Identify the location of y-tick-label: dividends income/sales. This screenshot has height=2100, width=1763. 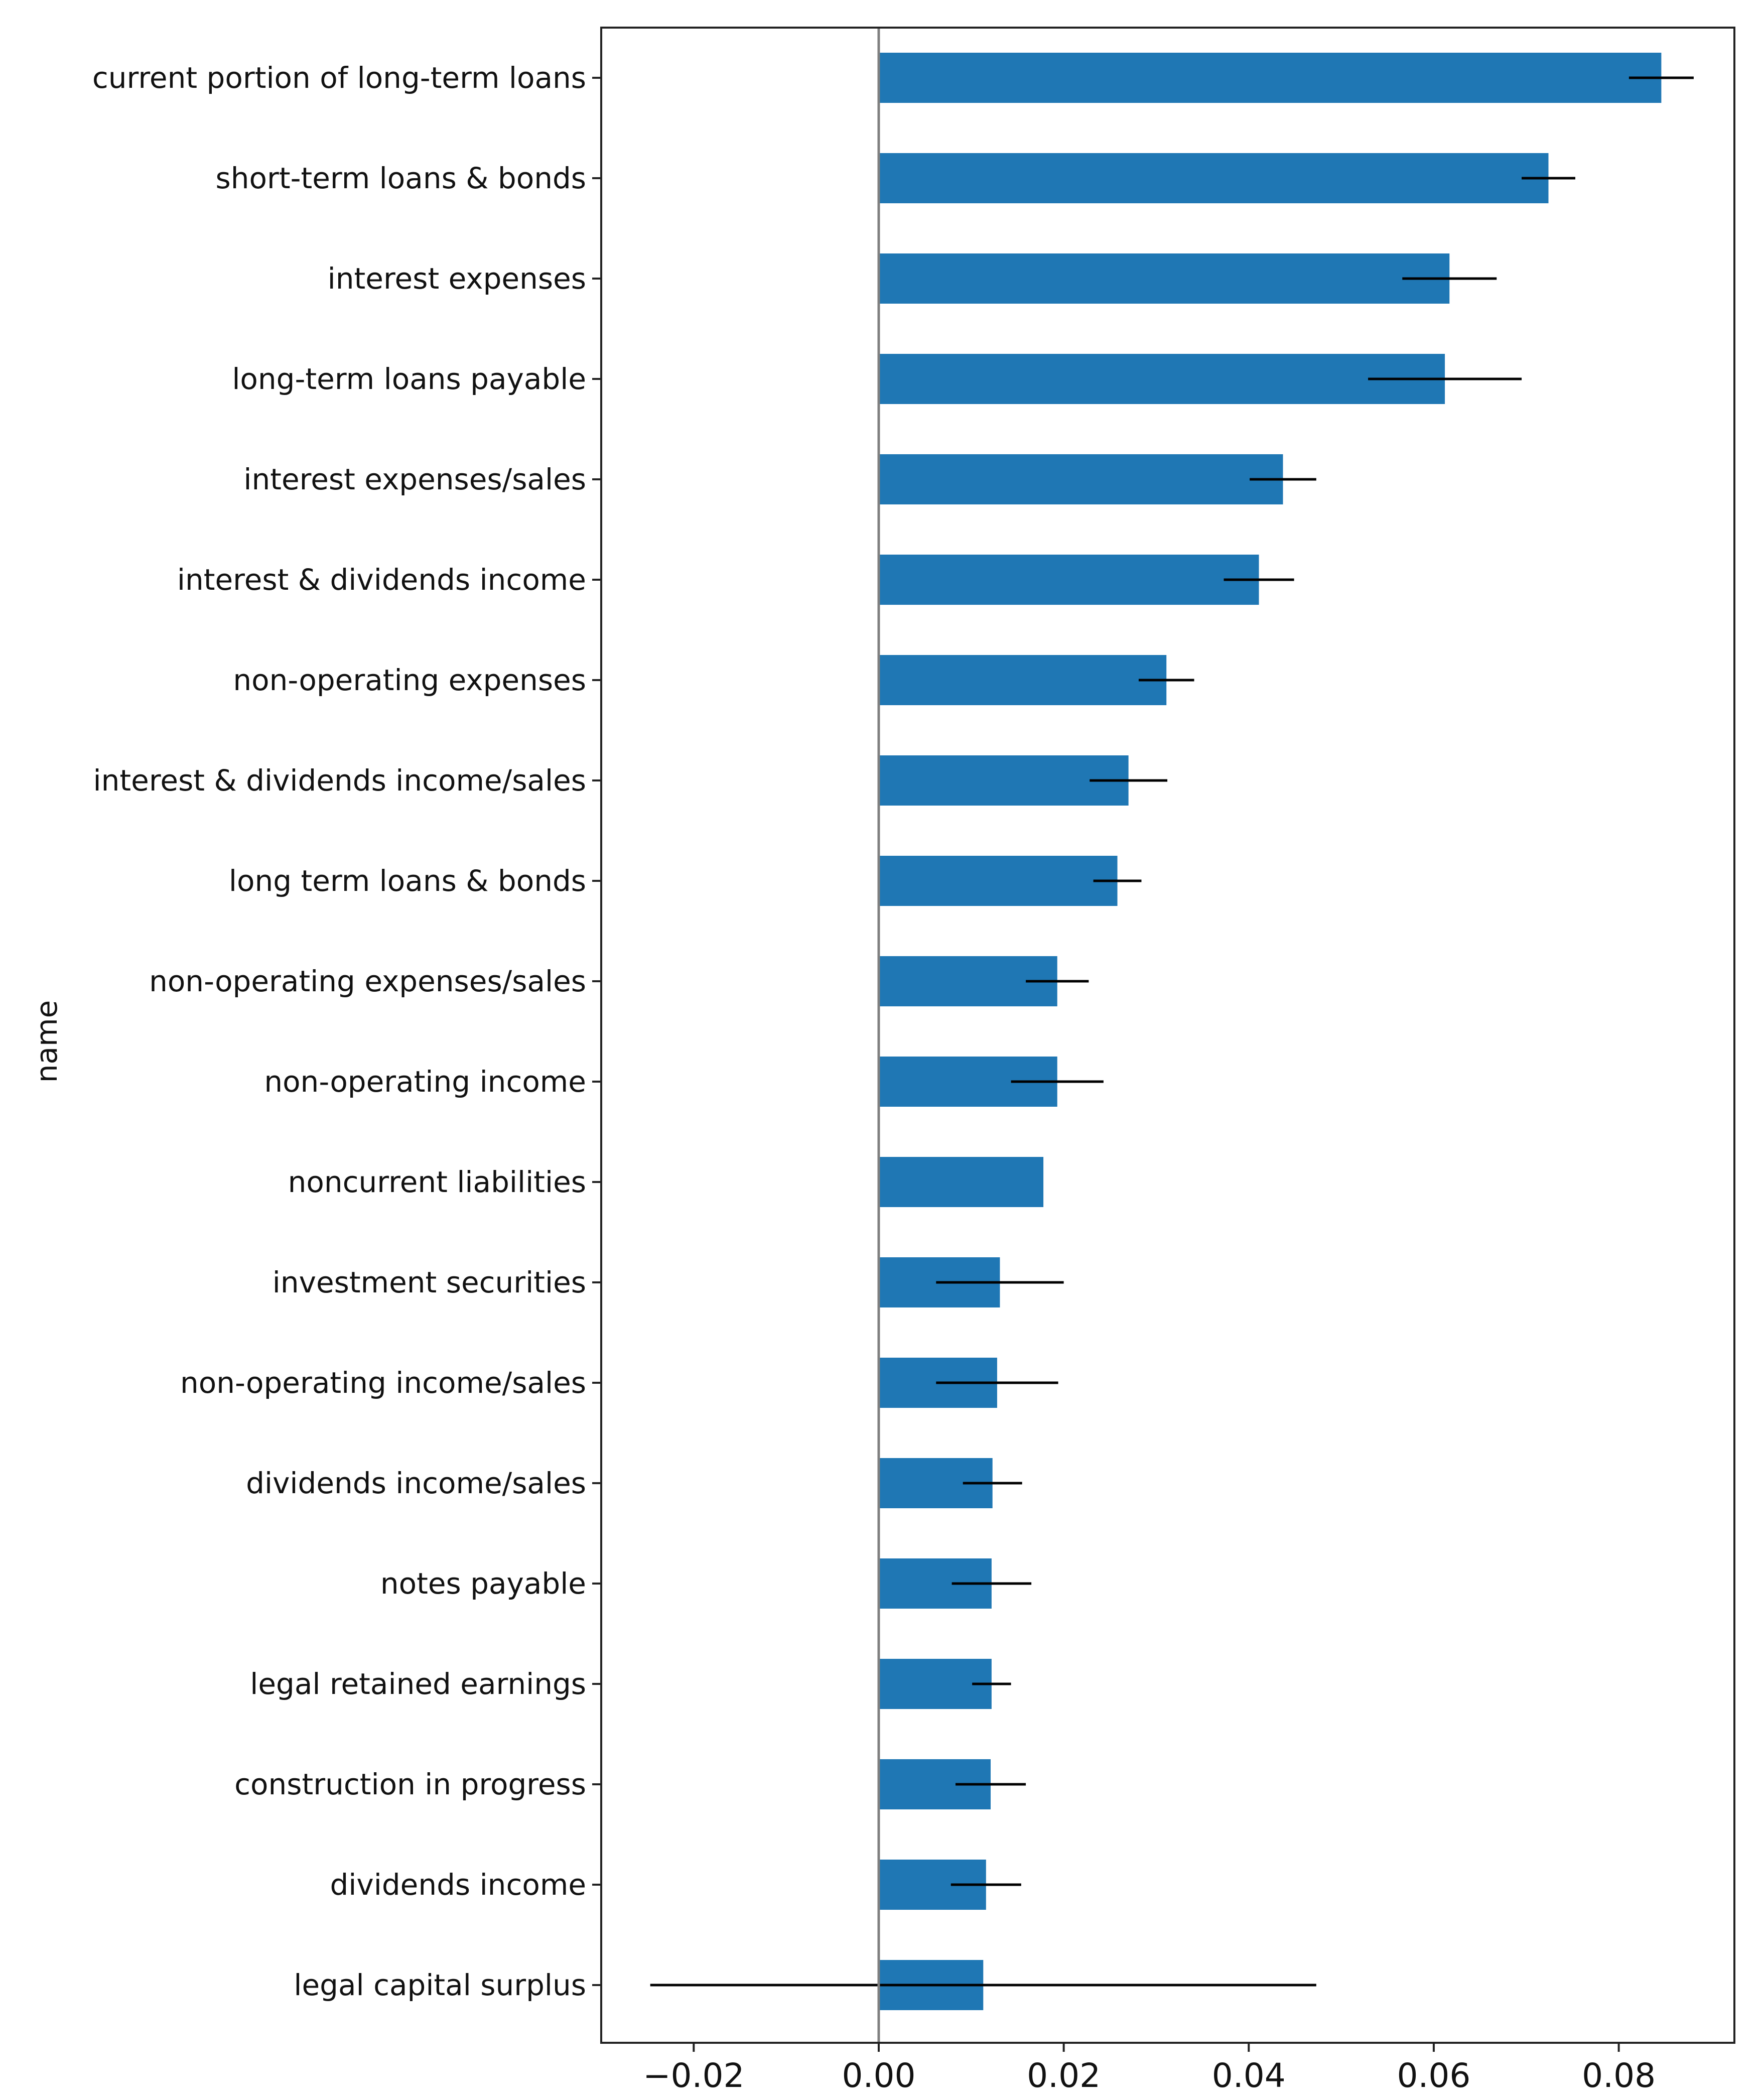
(416, 1483).